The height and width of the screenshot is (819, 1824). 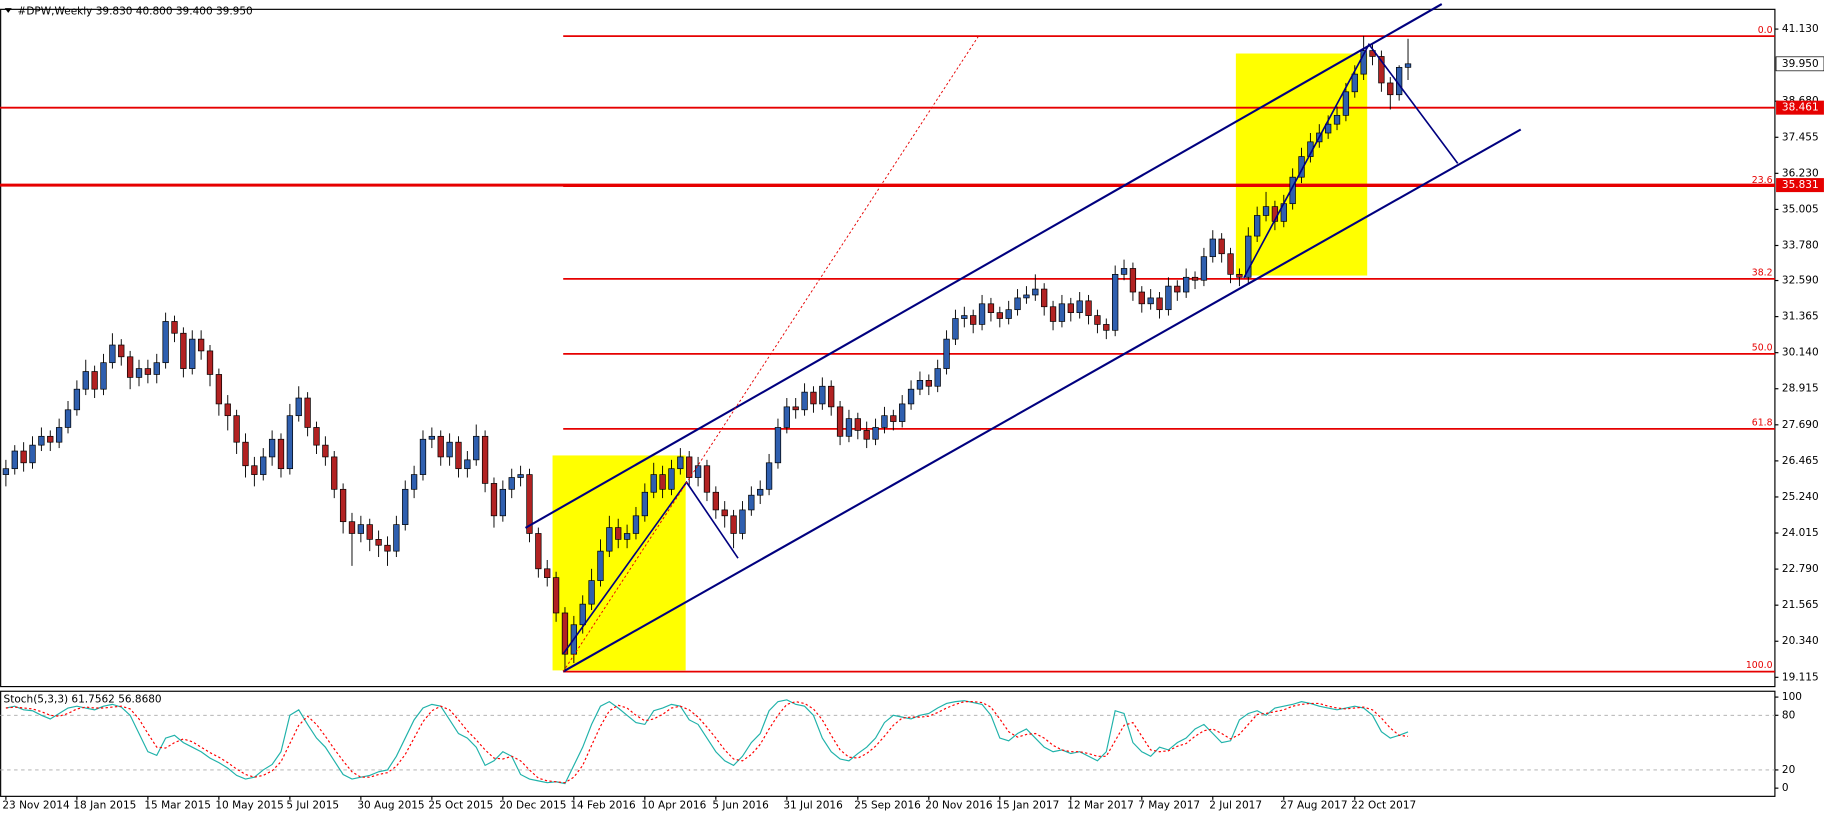 What do you see at coordinates (1100, 806) in the screenshot?
I see `x-tick-label: 12 Mar 2017` at bounding box center [1100, 806].